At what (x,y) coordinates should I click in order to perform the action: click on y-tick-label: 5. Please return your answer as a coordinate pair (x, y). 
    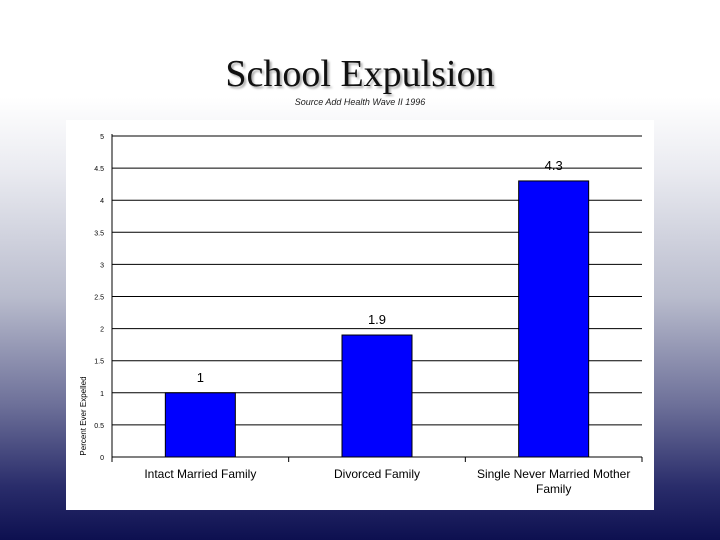
    Looking at the image, I should click on (102, 137).